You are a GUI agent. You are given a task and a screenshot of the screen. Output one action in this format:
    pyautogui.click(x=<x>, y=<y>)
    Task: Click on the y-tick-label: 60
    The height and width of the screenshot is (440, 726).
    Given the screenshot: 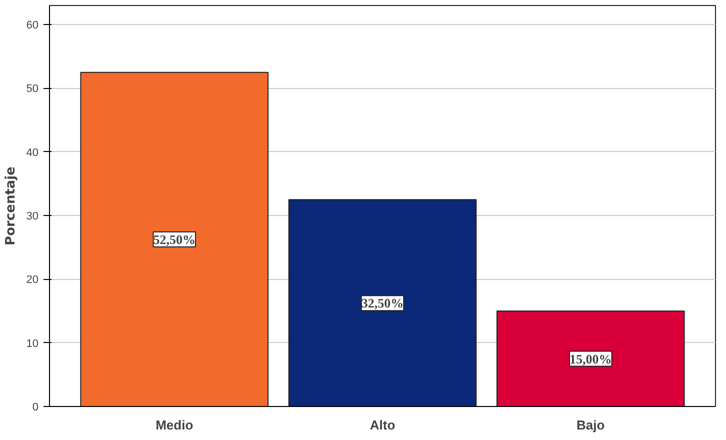 What is the action you would take?
    pyautogui.click(x=32, y=26)
    